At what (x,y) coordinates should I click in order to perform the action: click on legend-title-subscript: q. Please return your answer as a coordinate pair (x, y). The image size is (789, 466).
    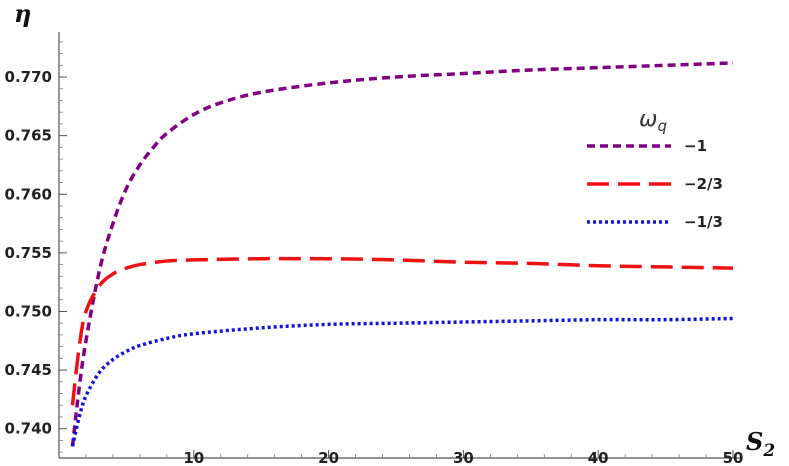
    Looking at the image, I should click on (662, 126).